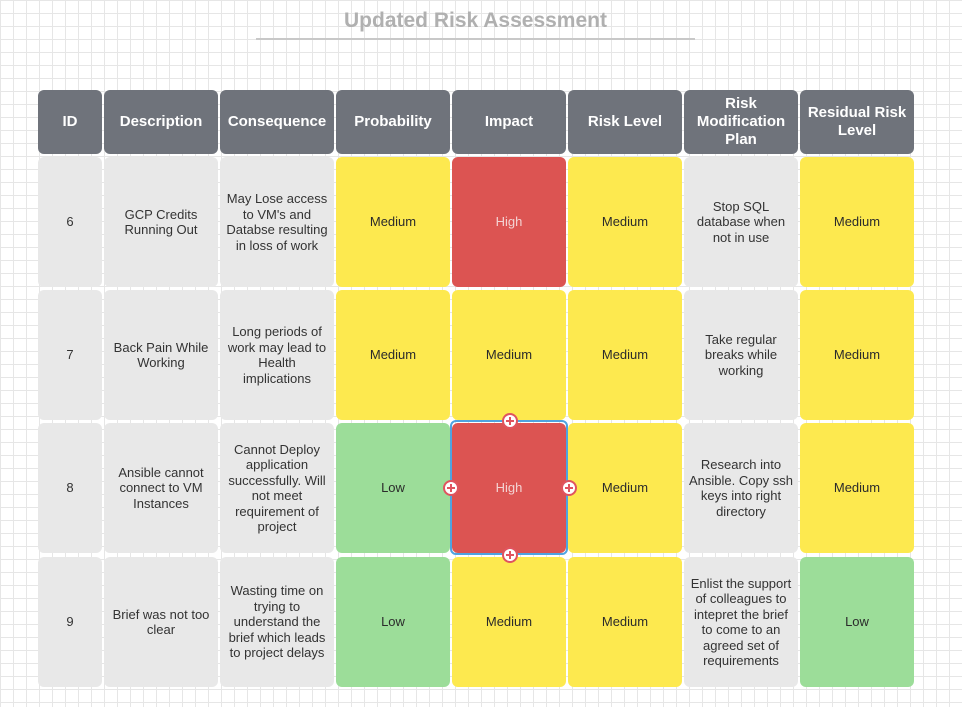  What do you see at coordinates (70, 355) in the screenshot?
I see `cell-id-row-7: 7` at bounding box center [70, 355].